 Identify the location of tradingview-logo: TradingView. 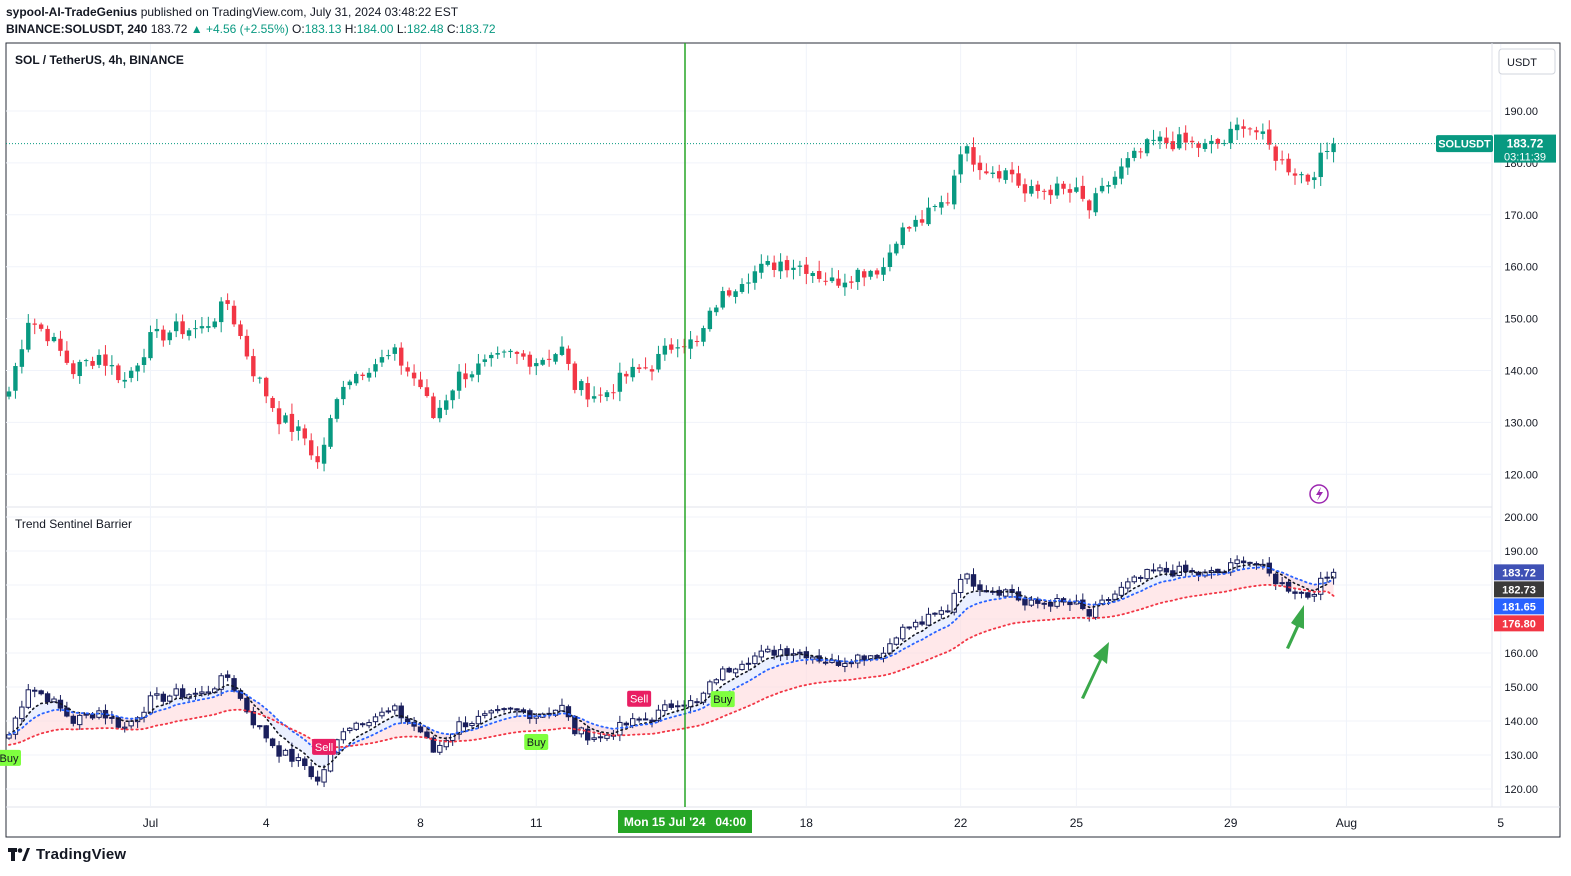
(67, 854).